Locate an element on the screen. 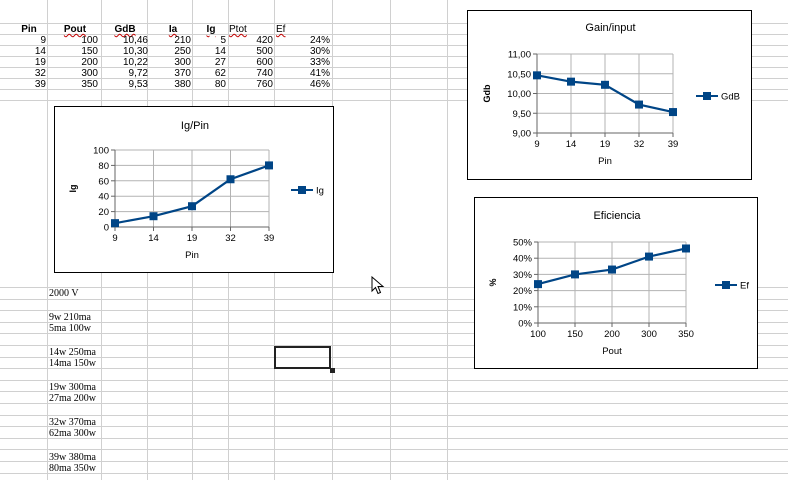 The image size is (788, 480). y-tick-label: 9,50 is located at coordinates (522, 114).